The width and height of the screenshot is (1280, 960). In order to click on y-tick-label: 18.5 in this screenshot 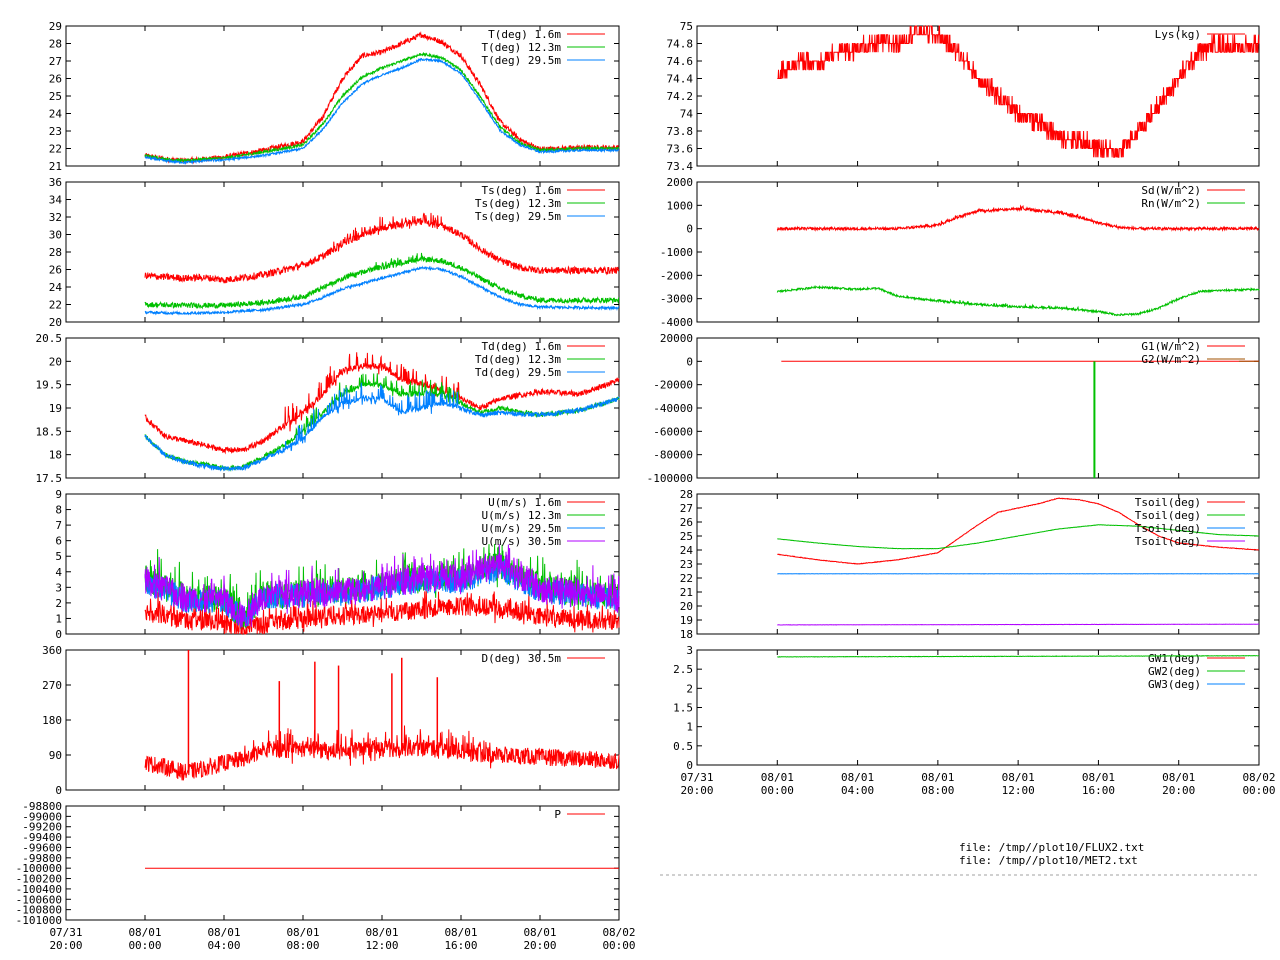, I will do `click(49, 431)`.